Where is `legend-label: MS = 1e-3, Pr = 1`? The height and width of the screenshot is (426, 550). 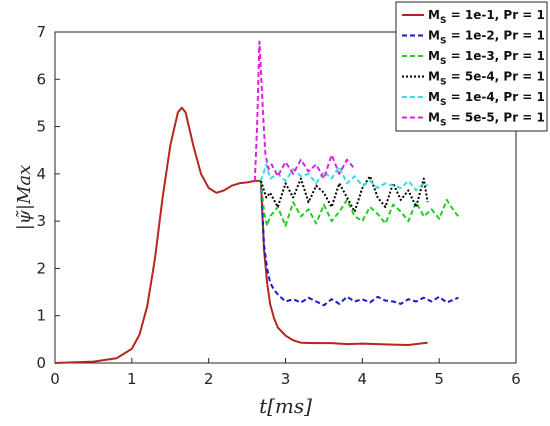
legend-label: MS = 1e-3, Pr = 1 is located at coordinates (486, 58).